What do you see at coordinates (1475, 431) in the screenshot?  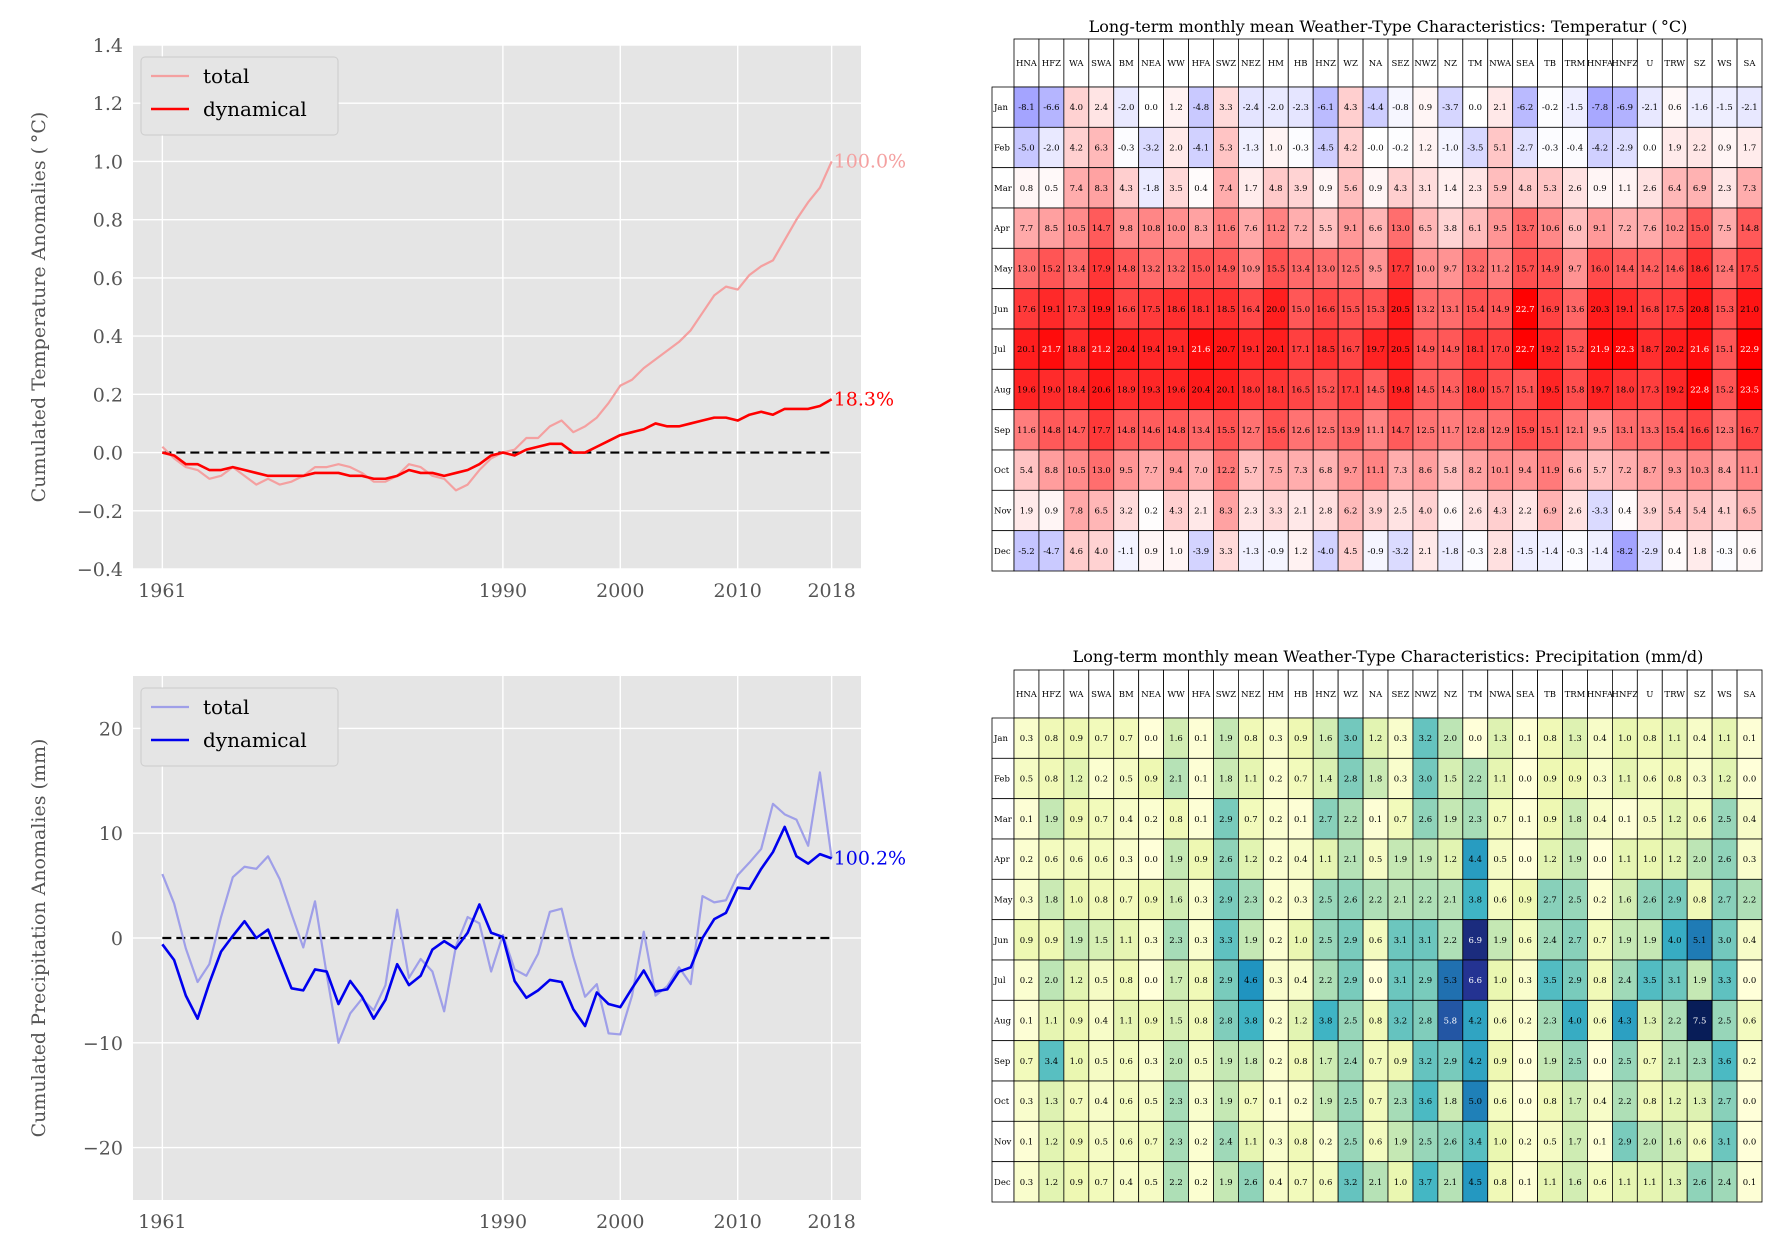 I see `heatmap-cell-value: 12.8` at bounding box center [1475, 431].